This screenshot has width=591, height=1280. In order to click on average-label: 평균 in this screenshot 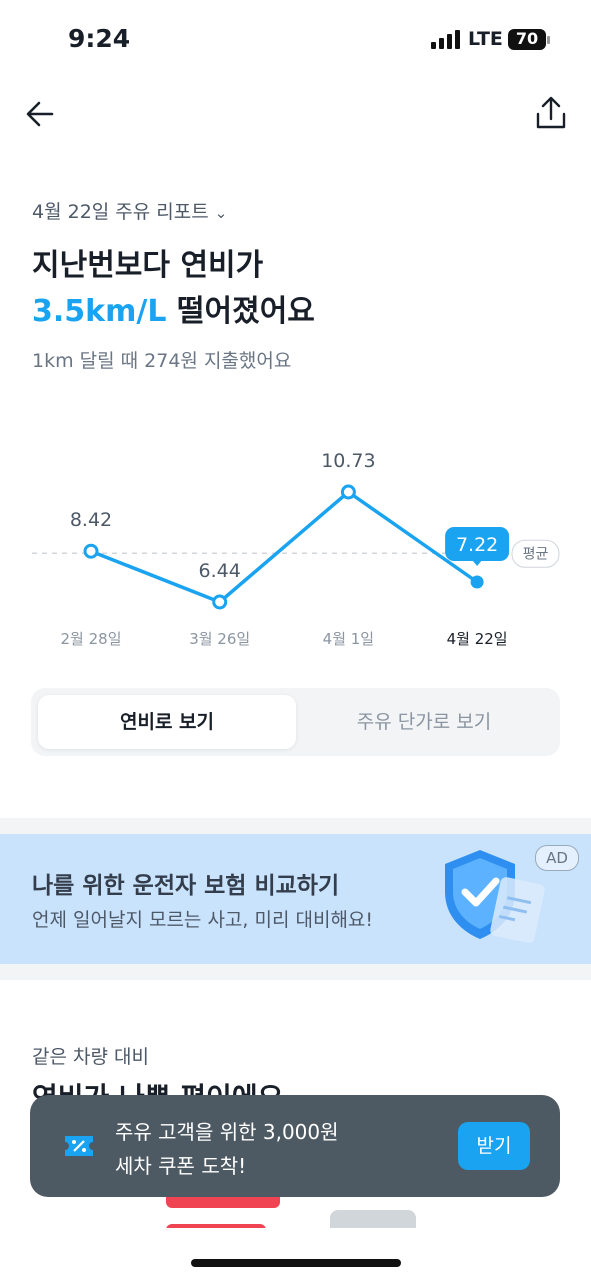, I will do `click(536, 554)`.